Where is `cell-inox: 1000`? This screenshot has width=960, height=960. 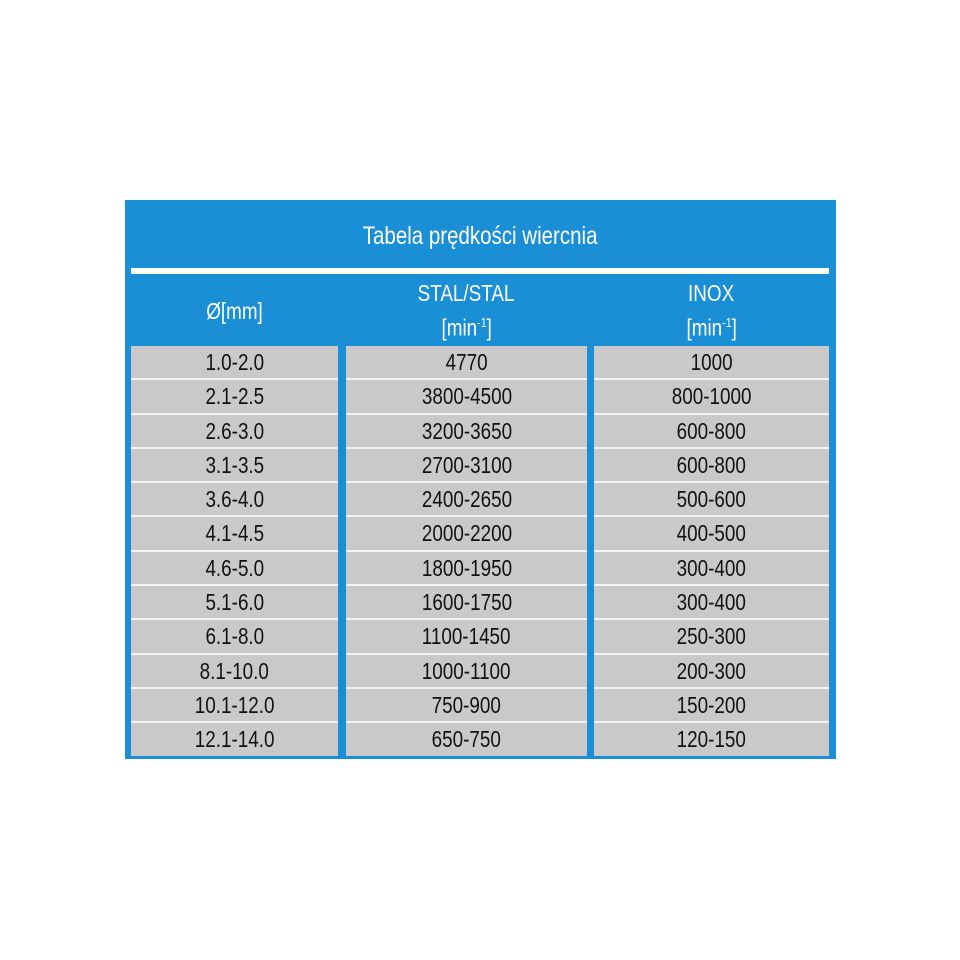 cell-inox: 1000 is located at coordinates (711, 363).